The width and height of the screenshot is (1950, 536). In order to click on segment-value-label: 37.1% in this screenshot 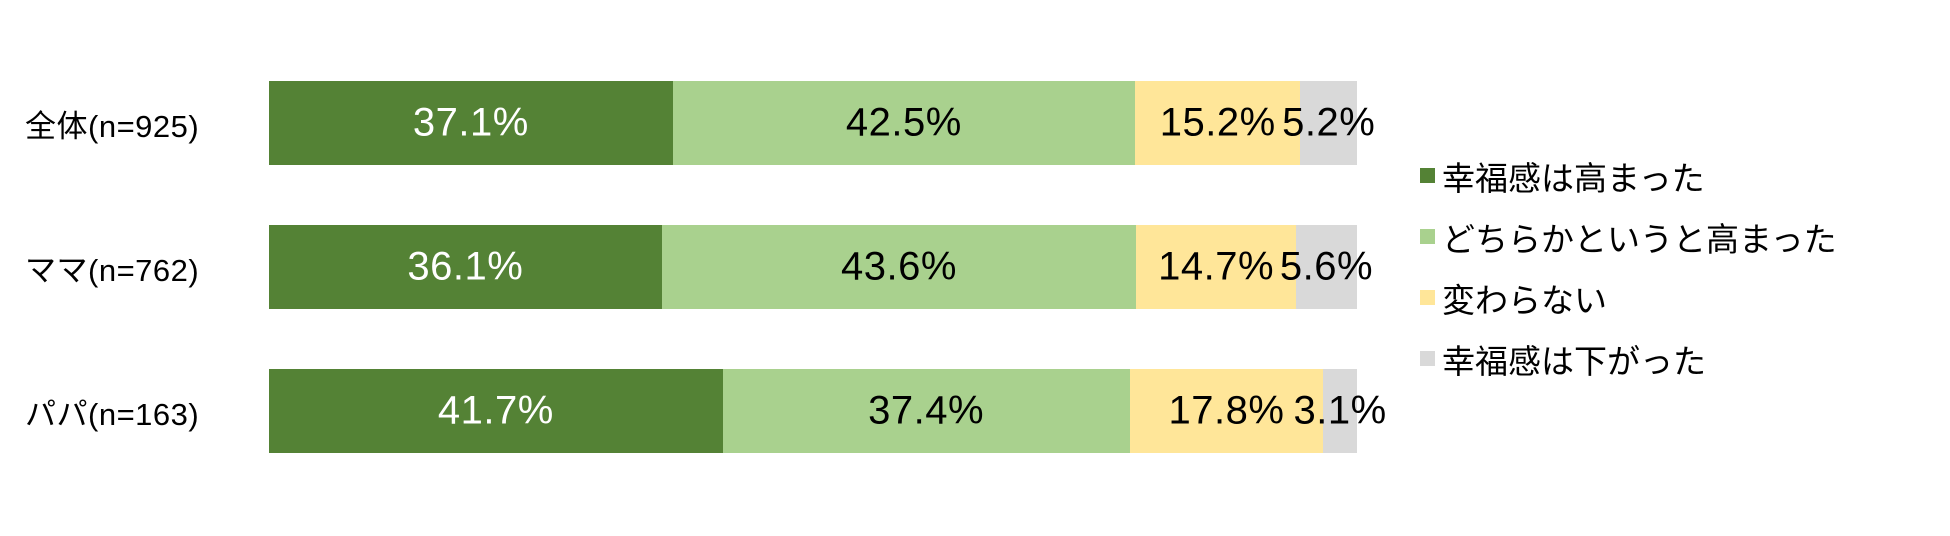, I will do `click(470, 122)`.